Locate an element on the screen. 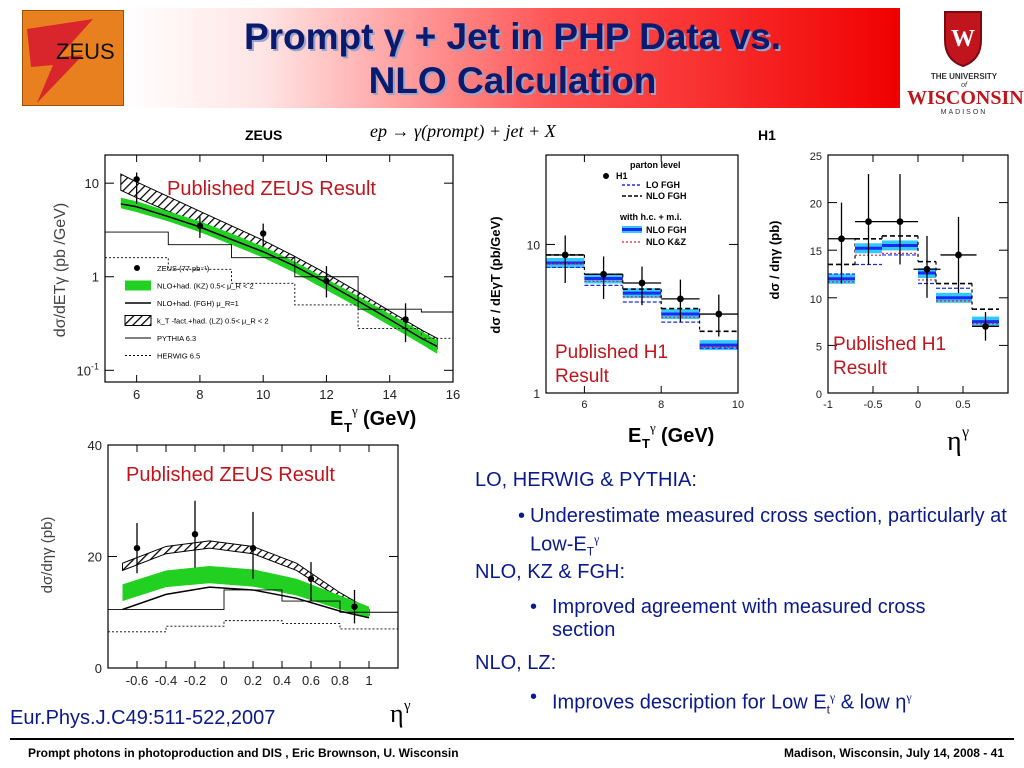 This screenshot has height=768, width=1024. section-heading-3: NLO, LZ: is located at coordinates (516, 663).